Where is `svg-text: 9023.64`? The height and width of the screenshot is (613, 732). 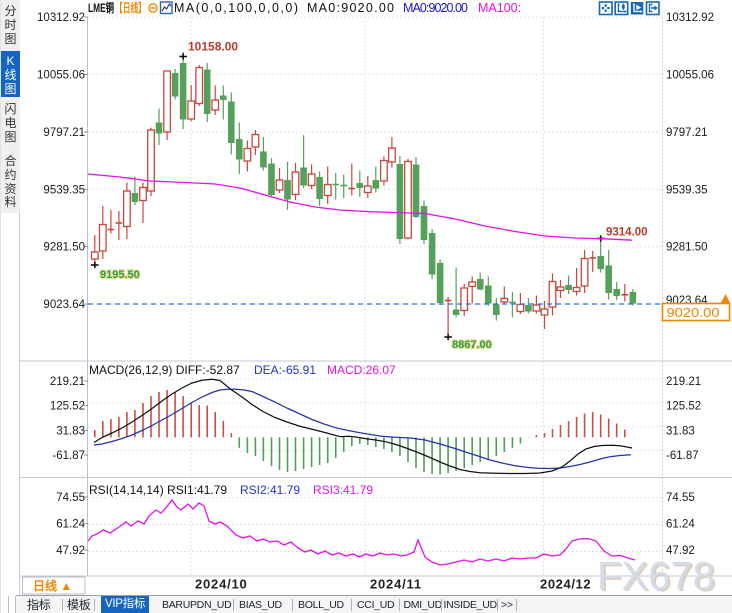 svg-text: 9023.64 is located at coordinates (64, 305).